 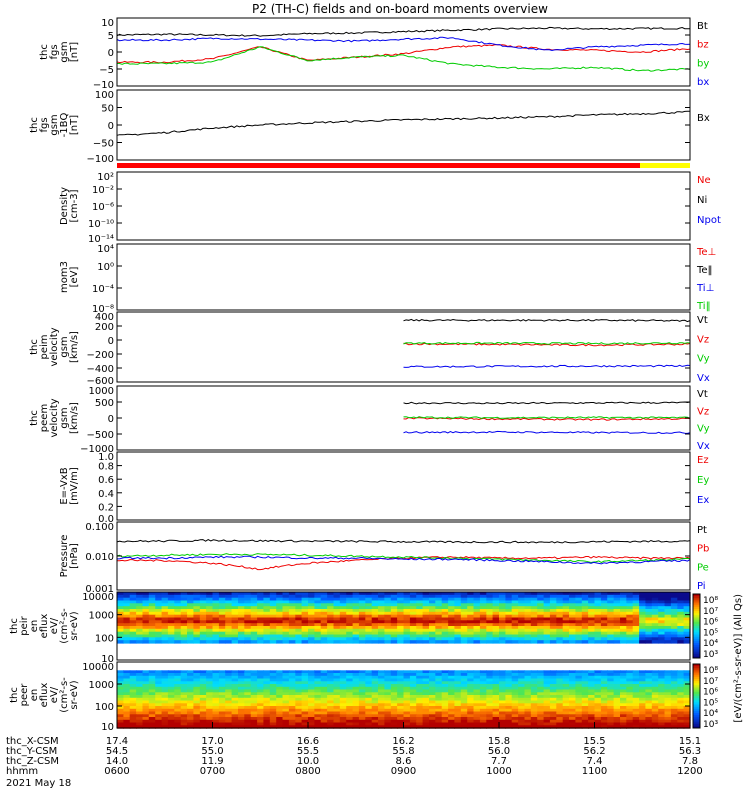 I want to click on time-axis-value: 0800, so click(x=307, y=771).